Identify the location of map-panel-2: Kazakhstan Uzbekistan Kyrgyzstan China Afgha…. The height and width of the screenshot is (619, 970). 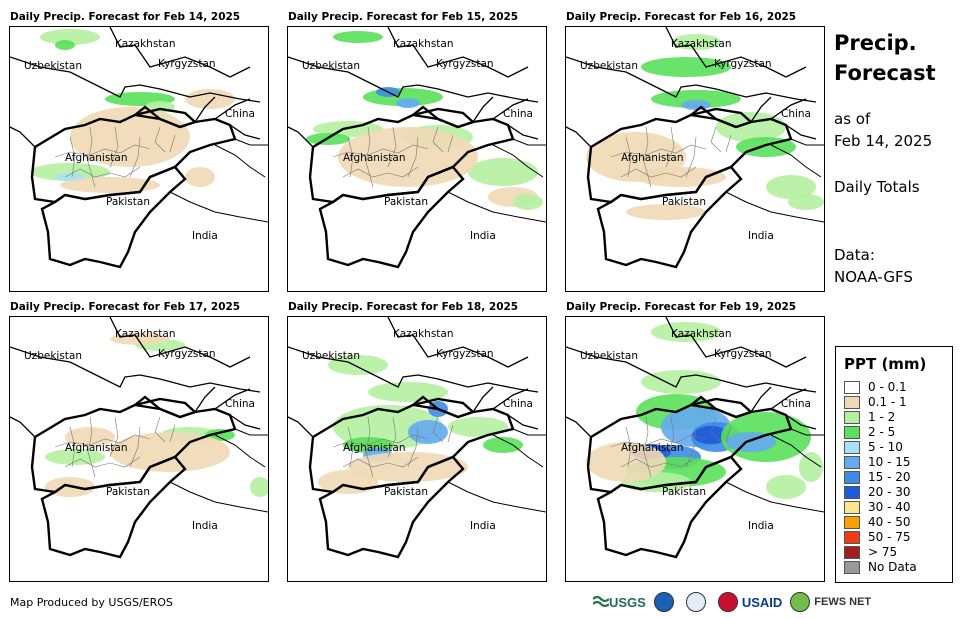
(417, 159).